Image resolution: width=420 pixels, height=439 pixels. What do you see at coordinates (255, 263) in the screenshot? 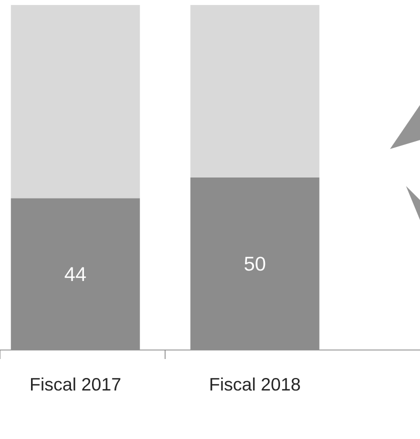
I see `data-label: 50` at bounding box center [255, 263].